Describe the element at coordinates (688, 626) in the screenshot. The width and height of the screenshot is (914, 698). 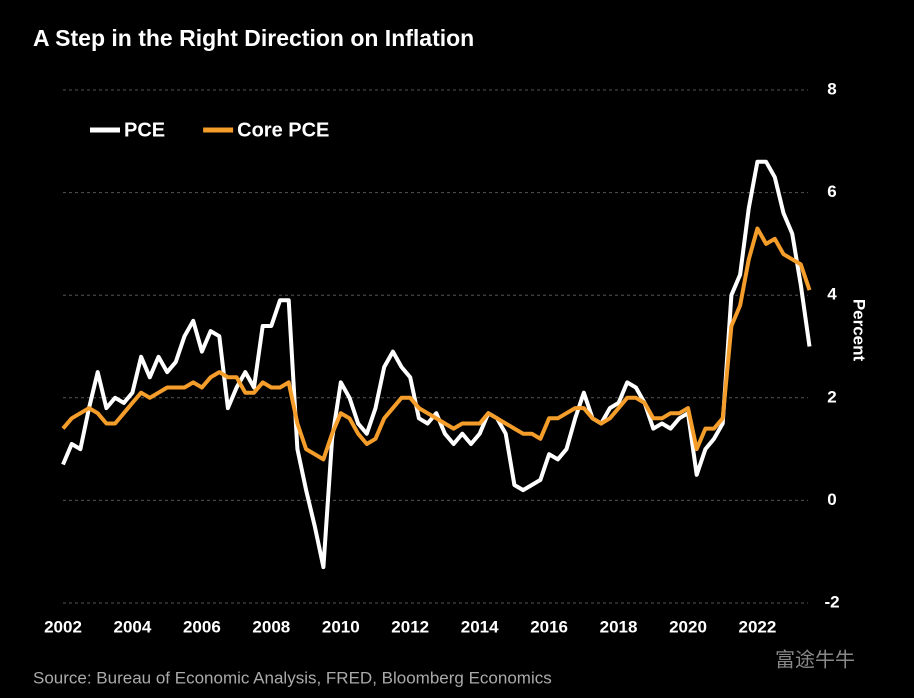
I see `x-tick-label: 2020` at that location.